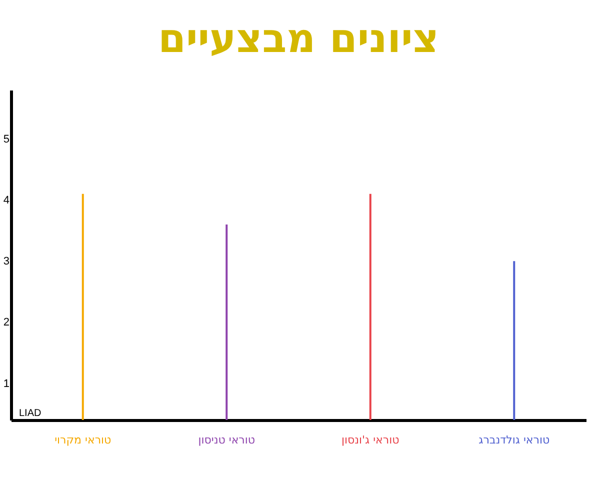 This screenshot has width=600, height=500. I want to click on y-tick-label: 2, so click(6, 322).